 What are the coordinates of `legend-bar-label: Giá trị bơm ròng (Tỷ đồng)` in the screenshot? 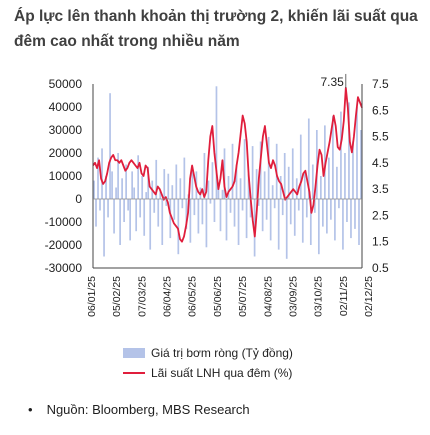 It's located at (222, 353).